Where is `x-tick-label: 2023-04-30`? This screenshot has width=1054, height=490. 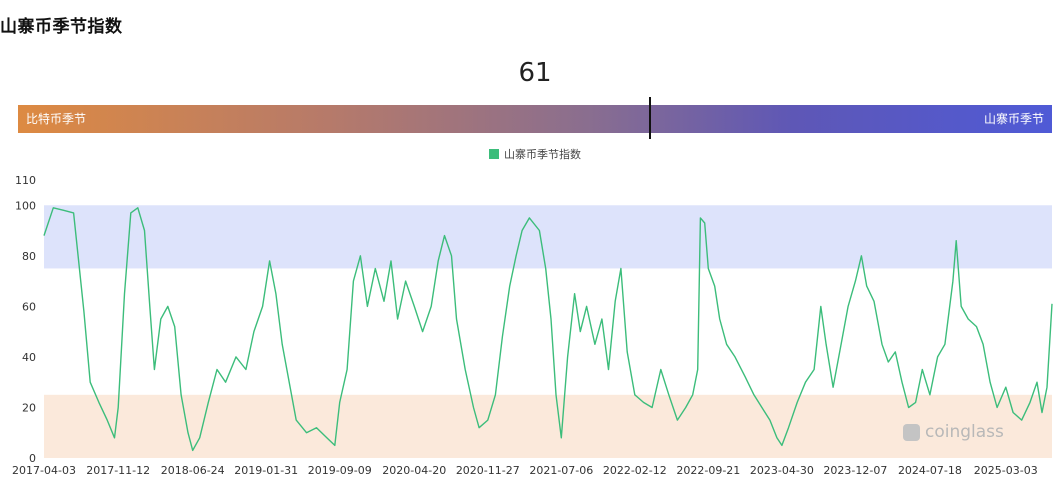 x-tick-label: 2023-04-30 is located at coordinates (782, 470).